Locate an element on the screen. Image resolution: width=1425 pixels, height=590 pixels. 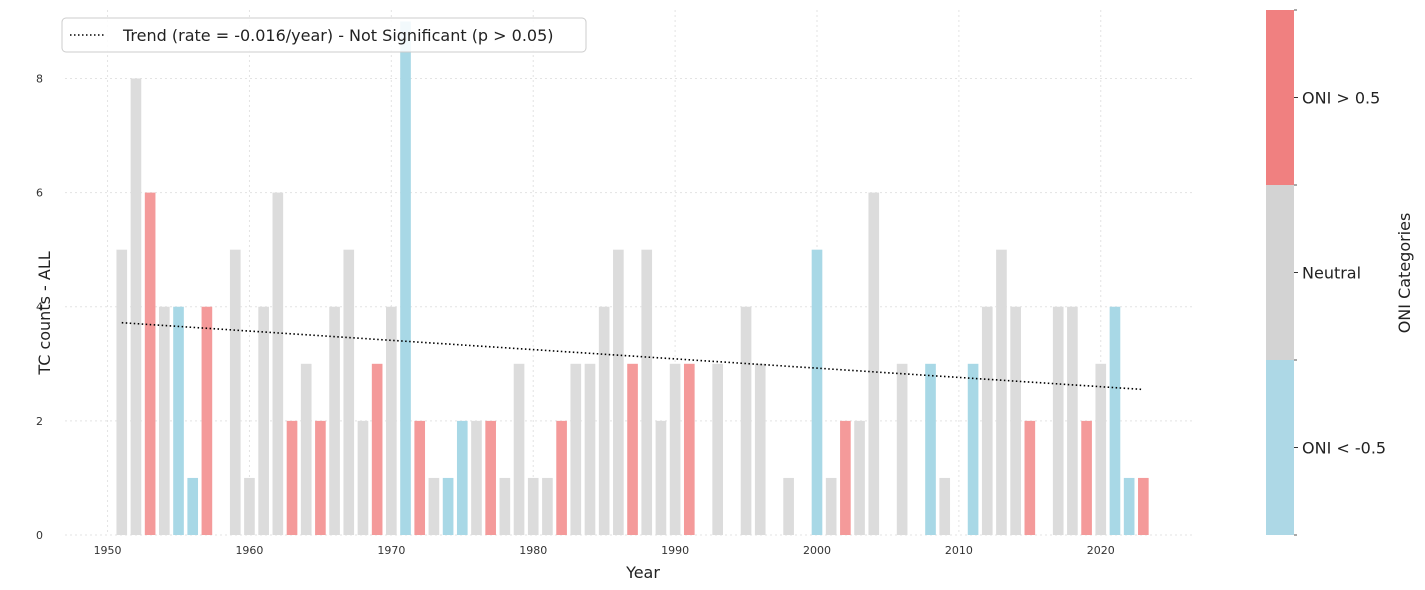
bar-2012 is located at coordinates (987, 420).